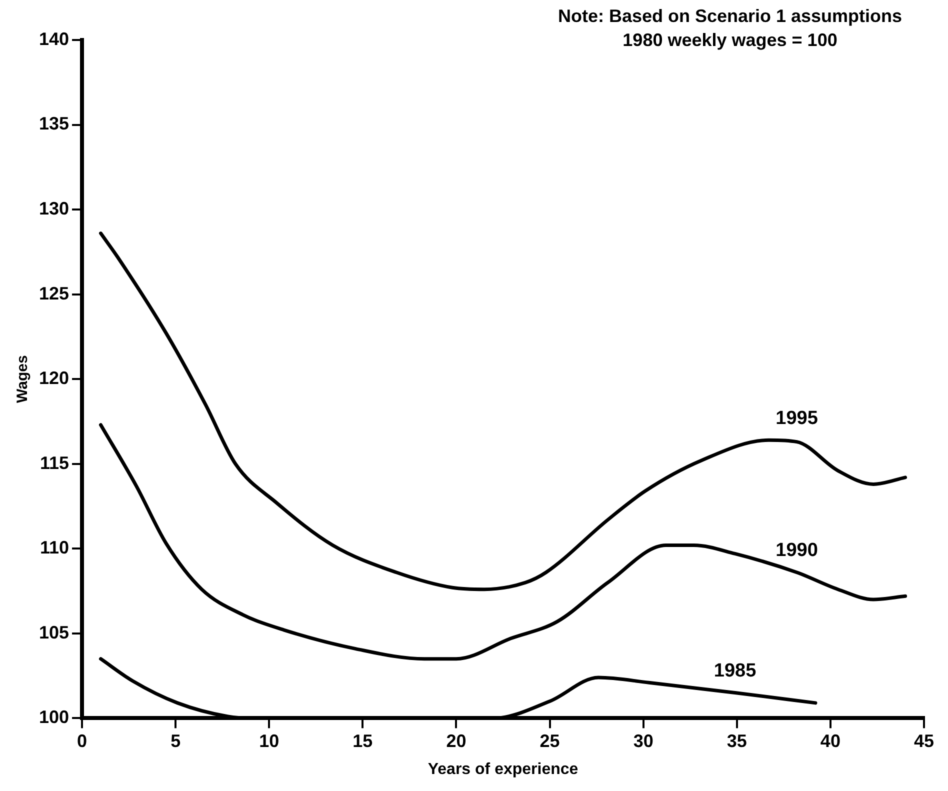 The width and height of the screenshot is (948, 791). I want to click on annotation: 1980 weekly wages = 100, so click(730, 40).